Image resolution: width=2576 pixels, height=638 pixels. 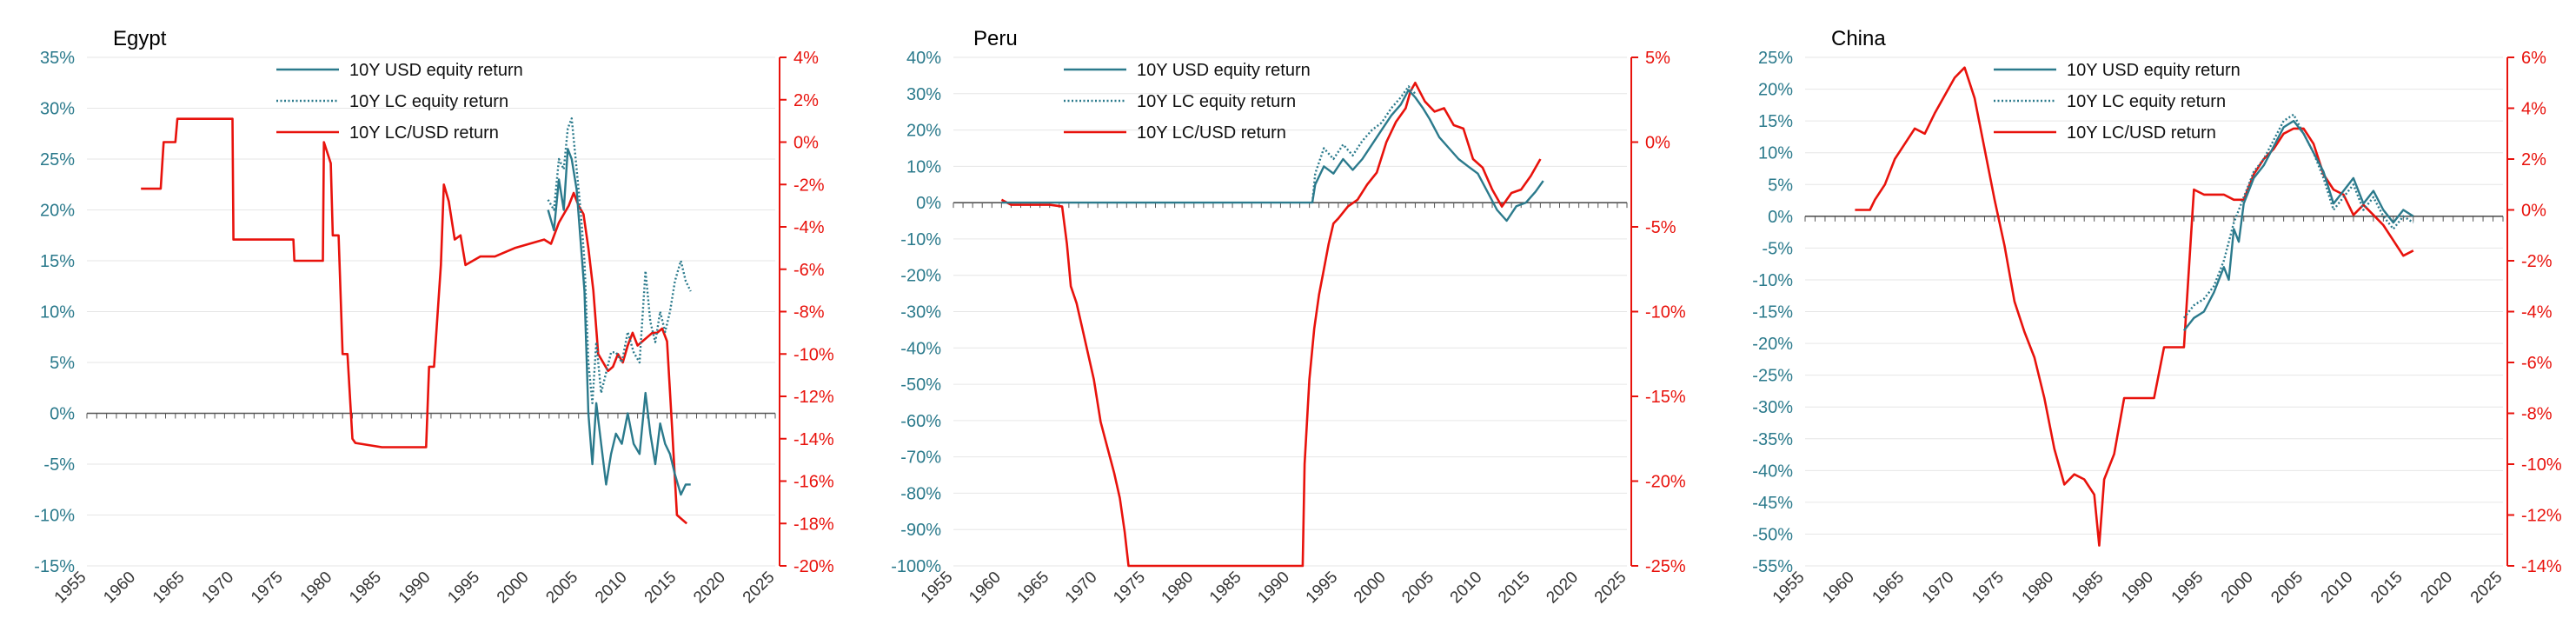 I want to click on right-axis-tick-label: -4%, so click(x=809, y=227).